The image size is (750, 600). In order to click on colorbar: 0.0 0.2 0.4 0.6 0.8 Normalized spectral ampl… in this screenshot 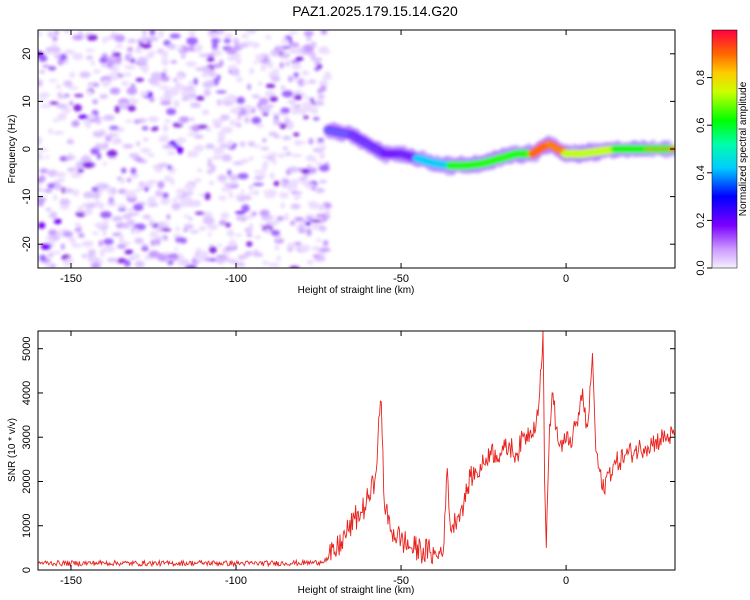, I will do `click(722, 152)`.